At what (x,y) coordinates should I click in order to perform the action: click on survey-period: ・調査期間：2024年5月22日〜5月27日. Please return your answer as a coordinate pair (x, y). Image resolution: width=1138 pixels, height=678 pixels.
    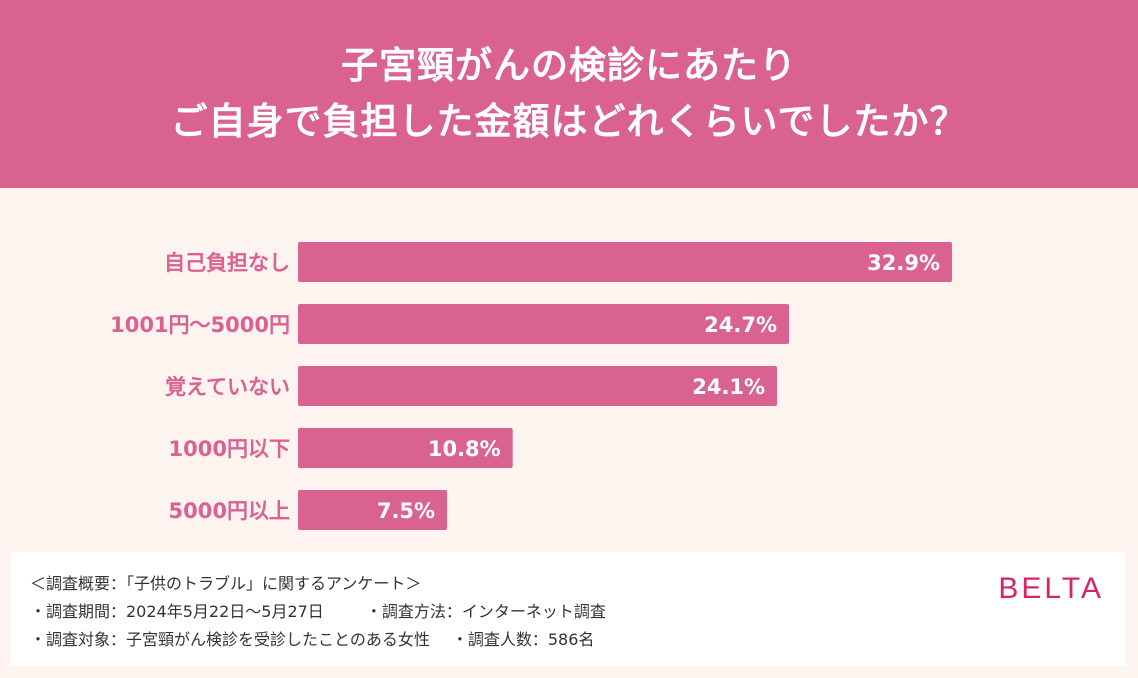
    Looking at the image, I should click on (177, 611).